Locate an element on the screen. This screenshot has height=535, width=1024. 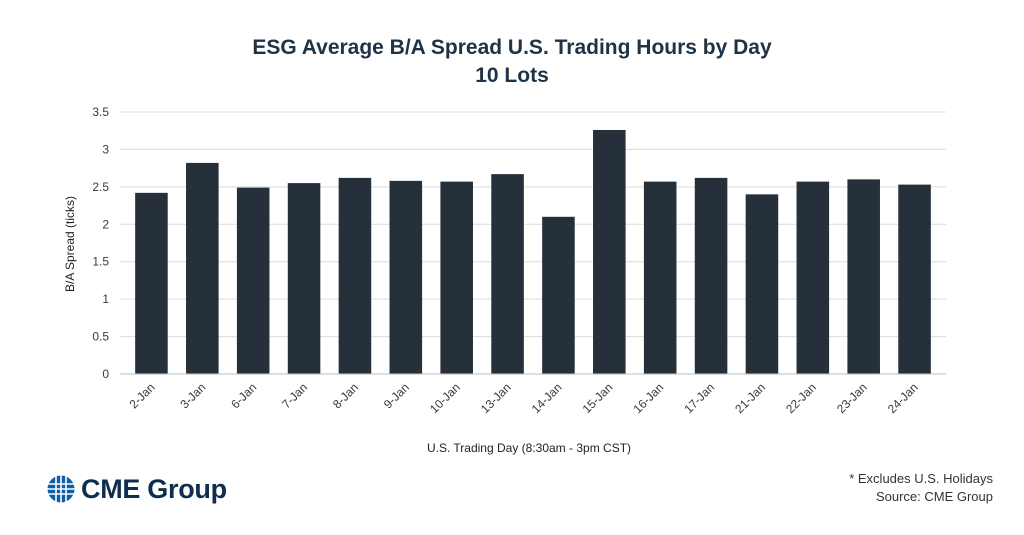
bar-14-jan is located at coordinates (558, 295).